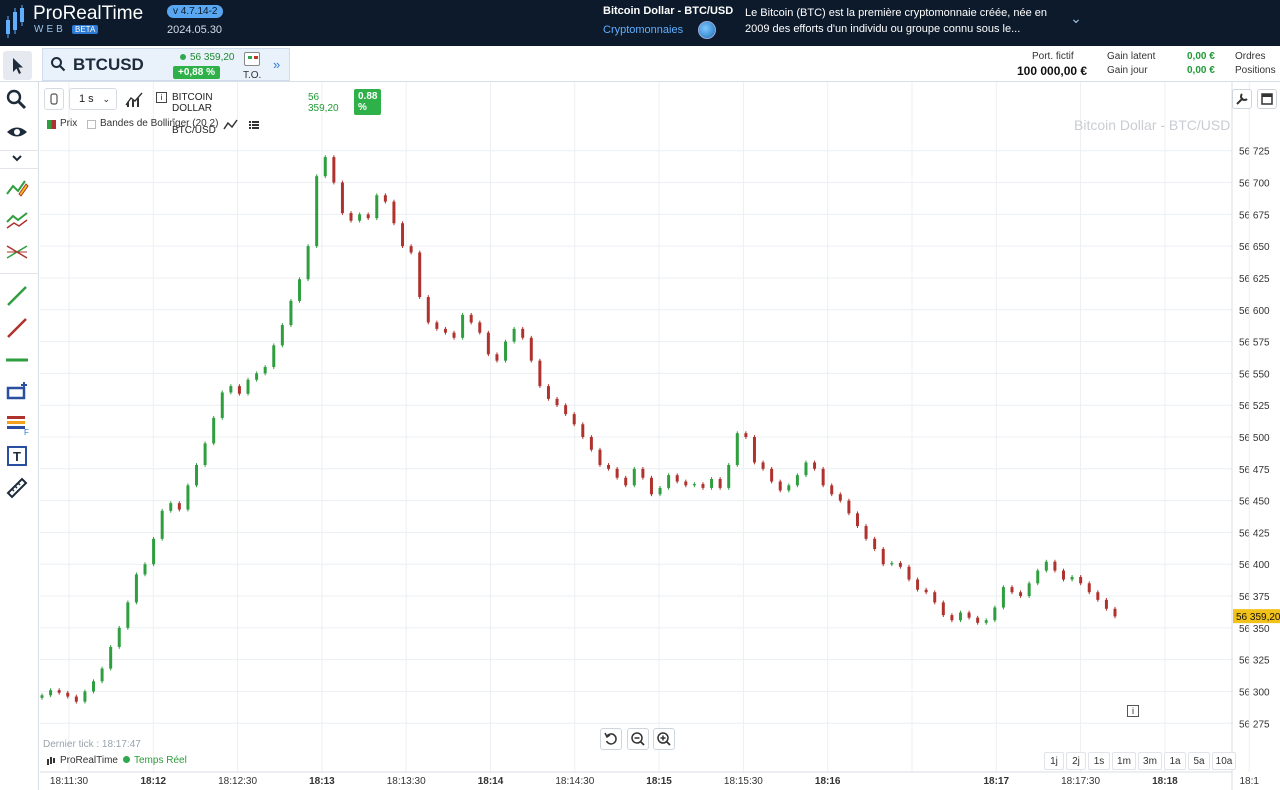 The height and width of the screenshot is (790, 1280). Describe the element at coordinates (1254, 661) in the screenshot. I see `y-tick-label: 56 325` at that location.